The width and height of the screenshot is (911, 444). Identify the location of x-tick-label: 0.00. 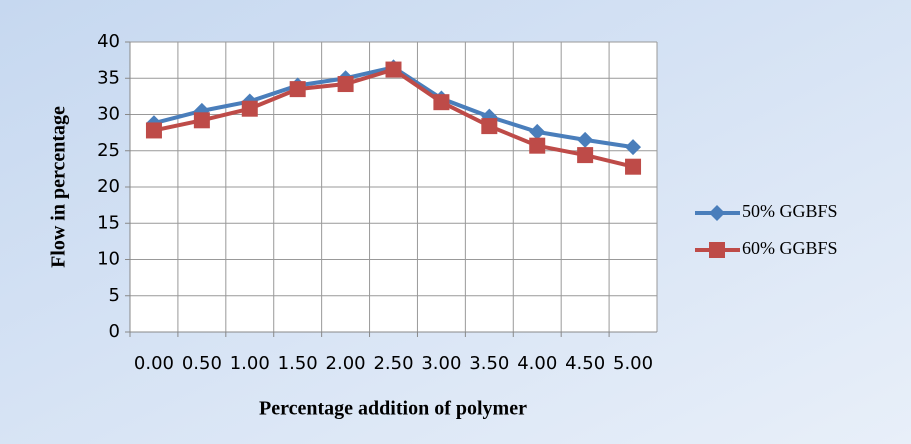
(154, 363).